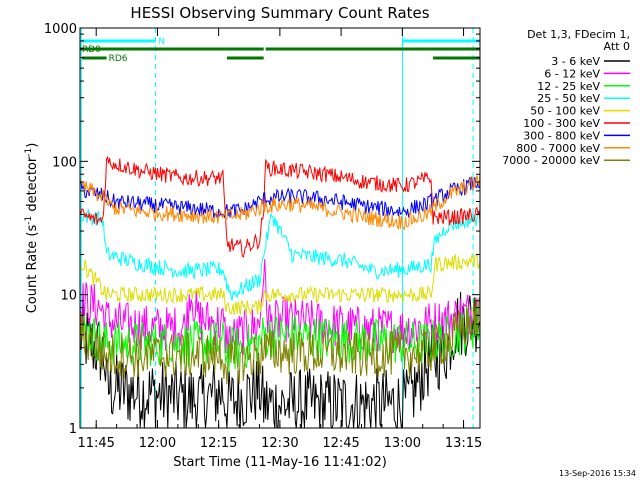 The height and width of the screenshot is (480, 640). I want to click on y-axis-label: Count Rate (s-1 detector-1), so click(32, 228).